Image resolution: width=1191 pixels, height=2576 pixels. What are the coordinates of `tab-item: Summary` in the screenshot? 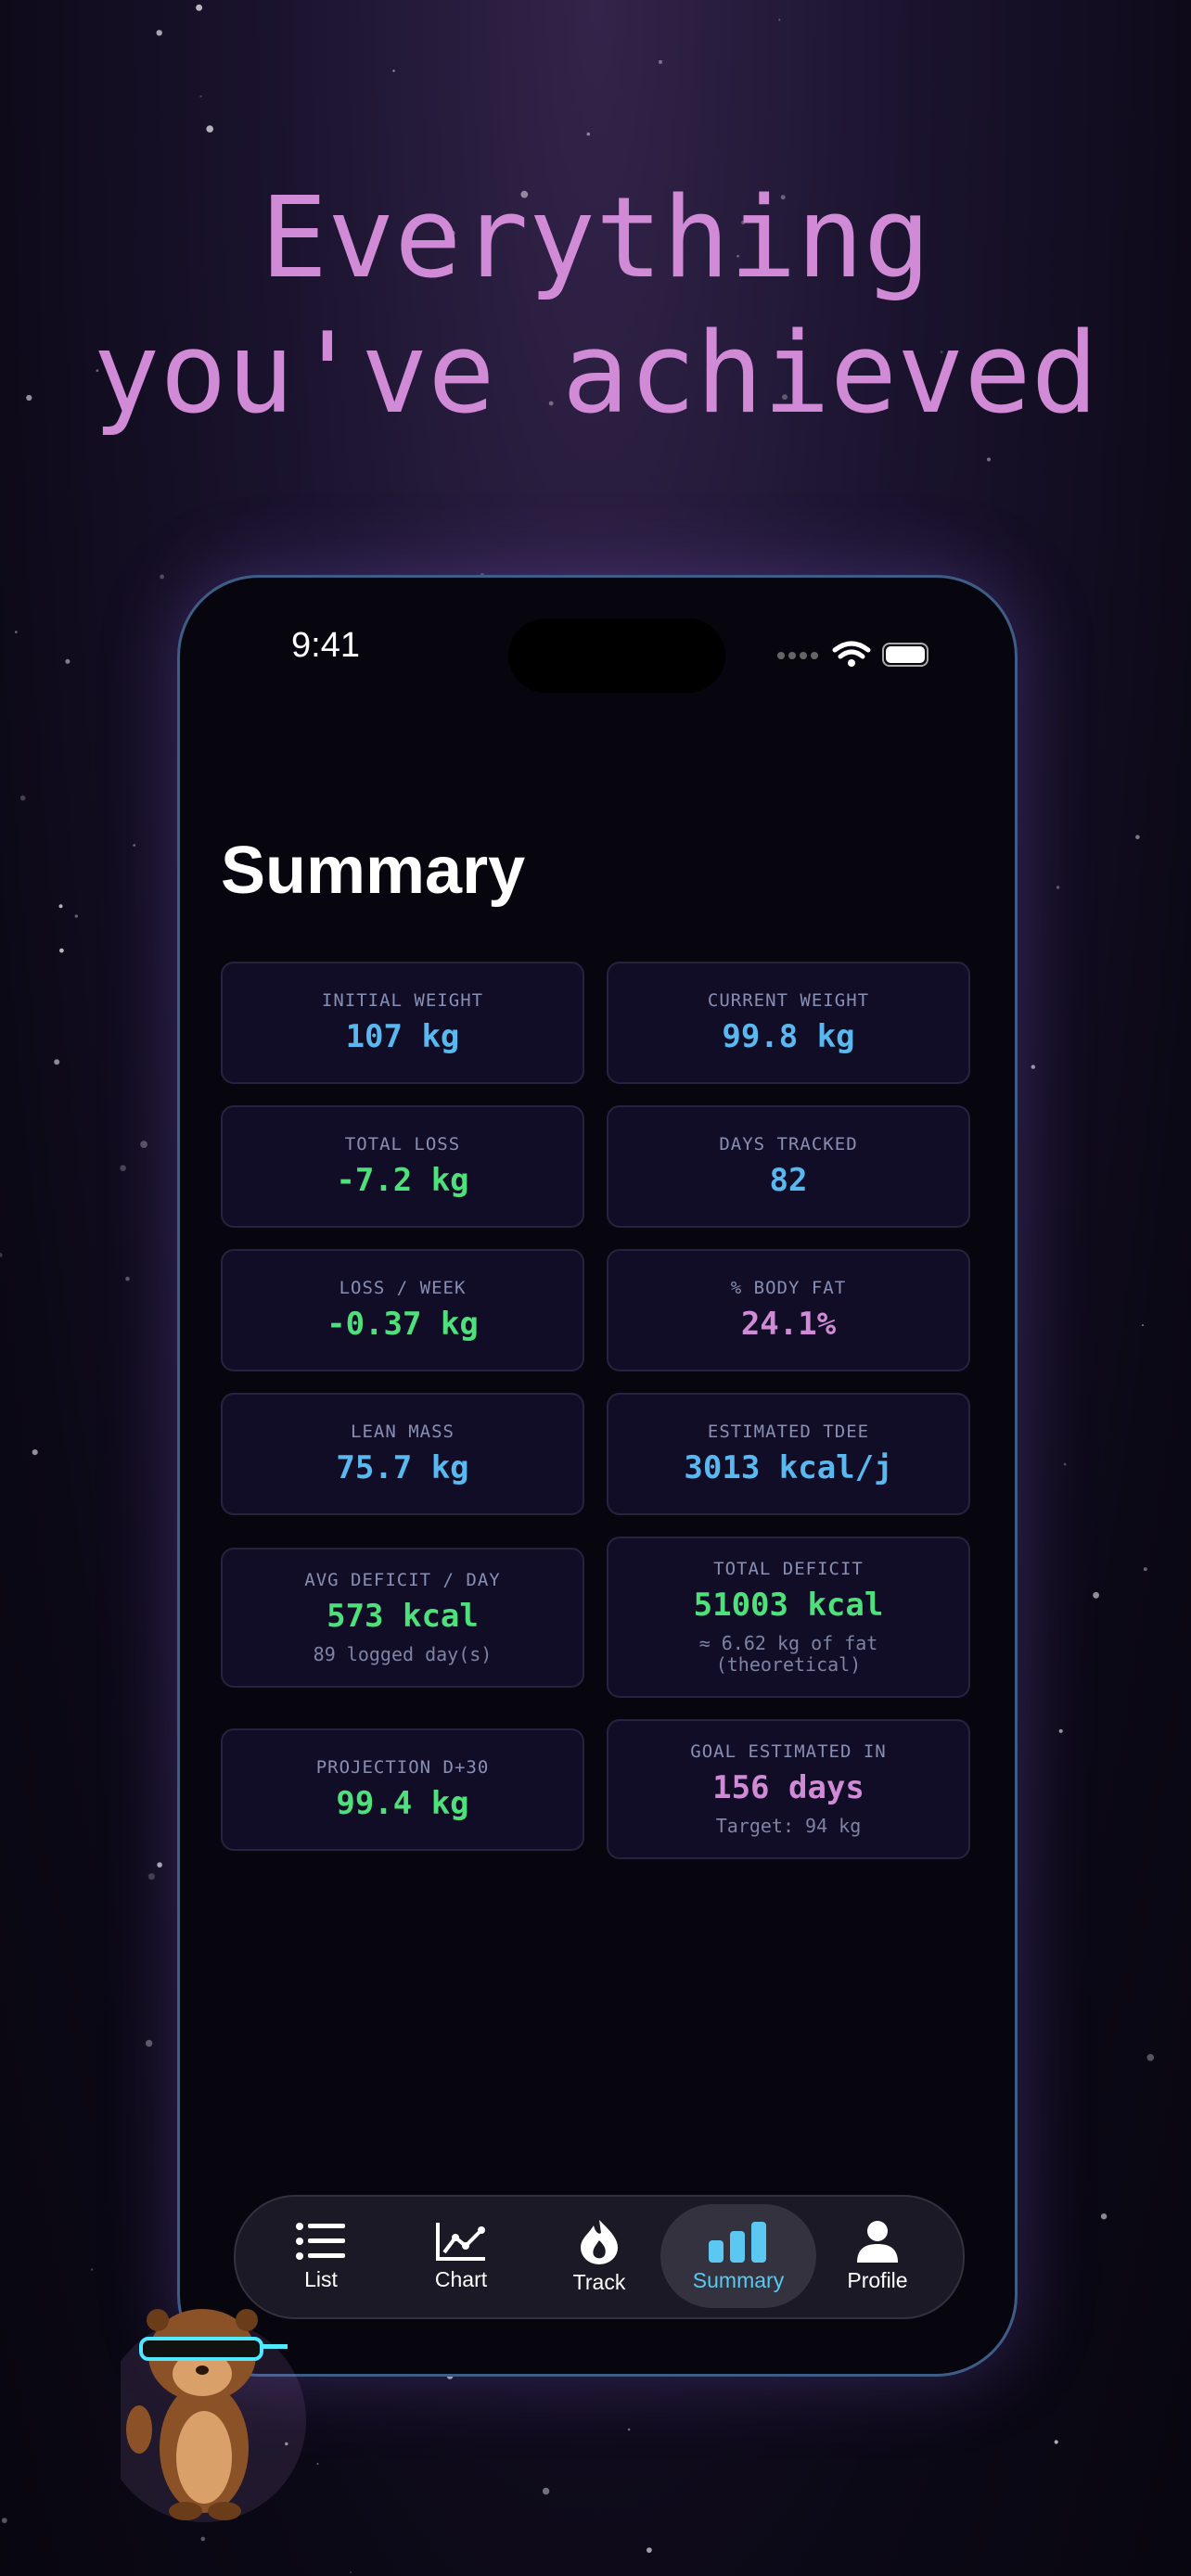 It's located at (738, 2256).